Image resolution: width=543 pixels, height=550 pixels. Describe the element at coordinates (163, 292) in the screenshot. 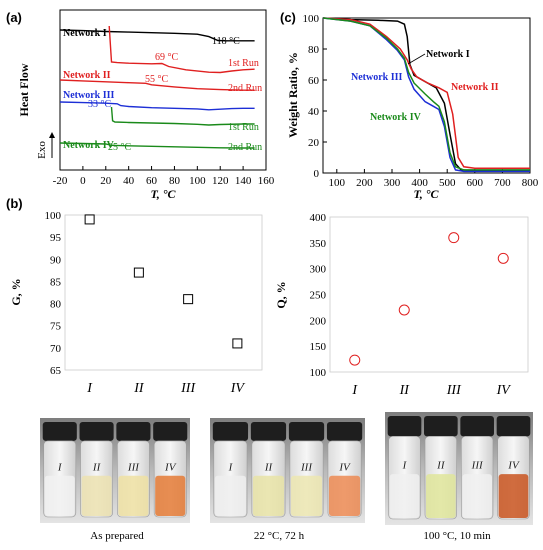

I see `gel-frame` at that location.